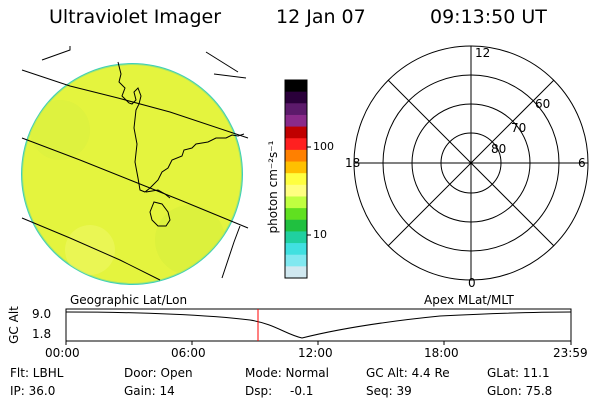  What do you see at coordinates (389, 391) in the screenshot?
I see `seq-info: Seq: 39` at bounding box center [389, 391].